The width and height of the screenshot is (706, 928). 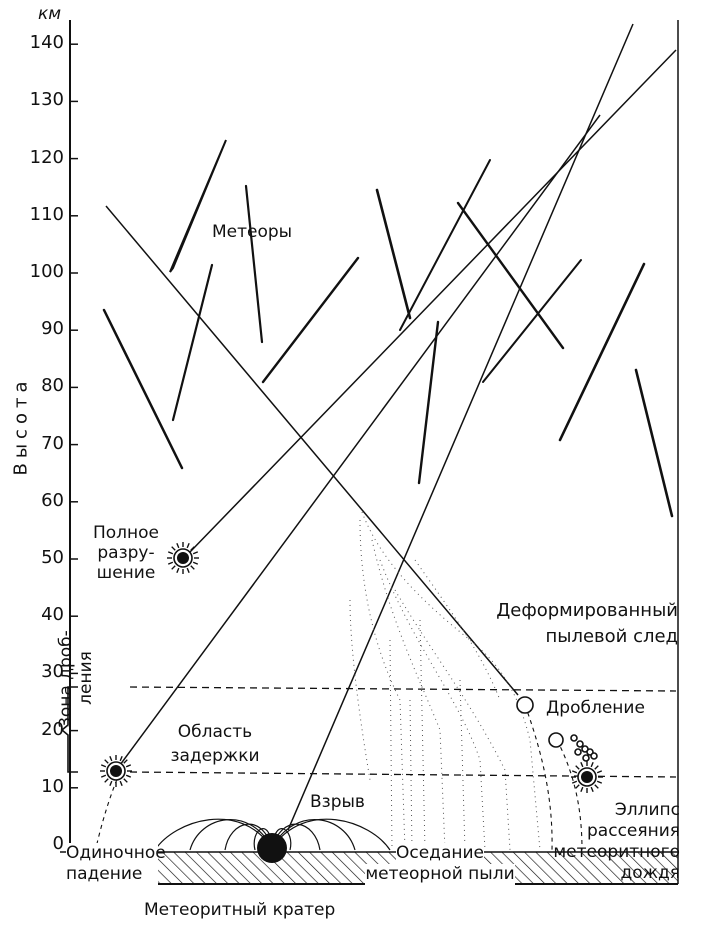 I want to click on meteorite-shower-burst, so click(x=587, y=777).